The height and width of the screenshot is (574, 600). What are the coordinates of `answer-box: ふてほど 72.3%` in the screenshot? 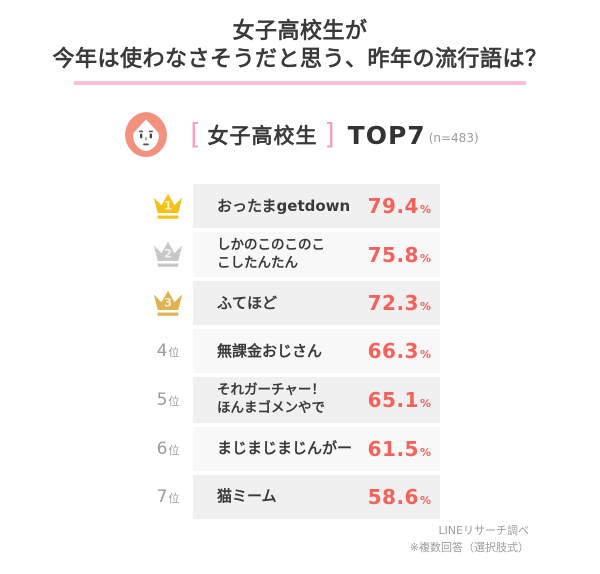 It's located at (316, 303).